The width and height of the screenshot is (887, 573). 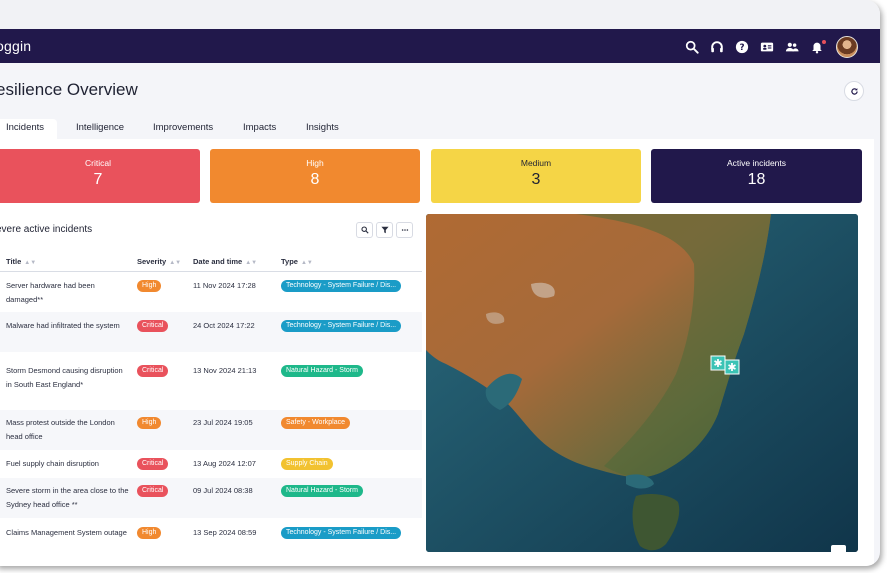 What do you see at coordinates (656, 522) in the screenshot?
I see `island` at bounding box center [656, 522].